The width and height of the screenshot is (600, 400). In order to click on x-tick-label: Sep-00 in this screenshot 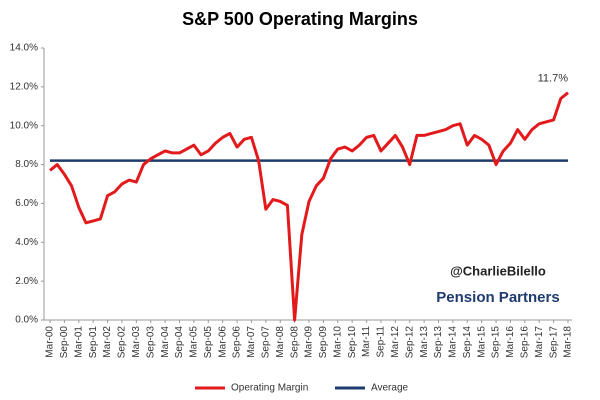, I will do `click(64, 342)`.